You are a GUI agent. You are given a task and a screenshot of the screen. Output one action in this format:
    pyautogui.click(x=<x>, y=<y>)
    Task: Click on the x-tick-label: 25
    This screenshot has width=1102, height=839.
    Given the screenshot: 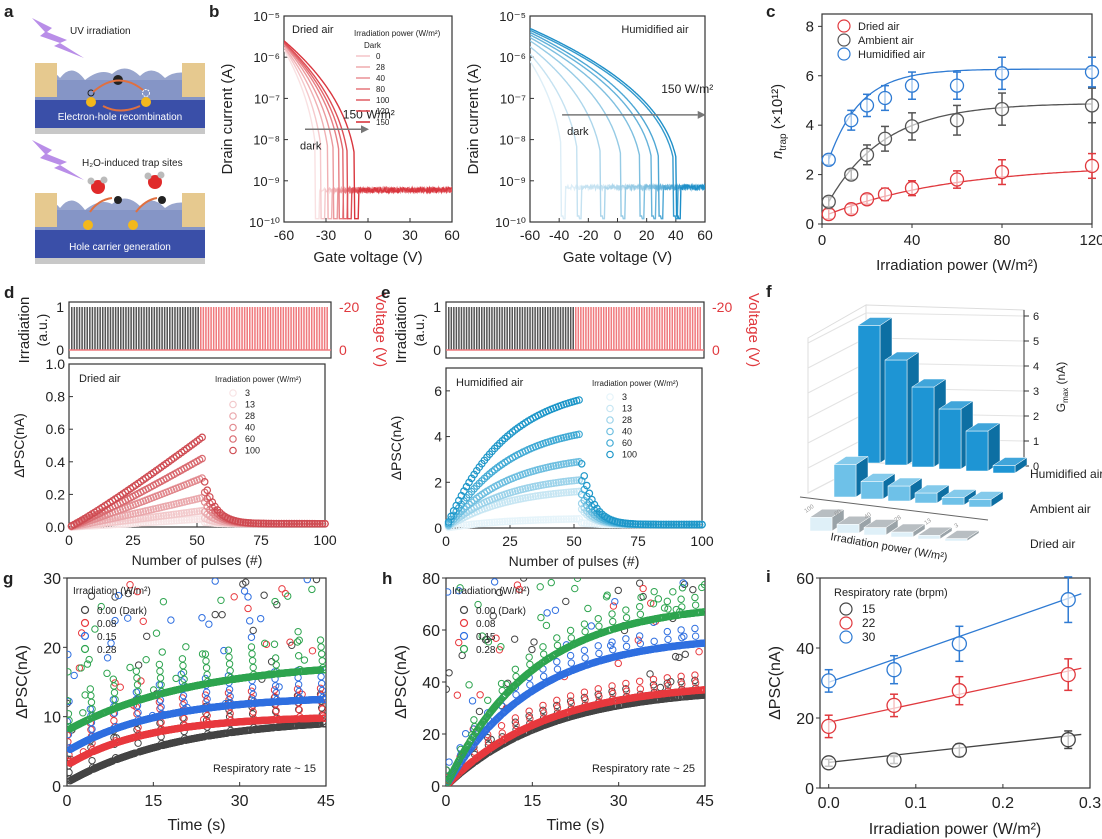 What is the action you would take?
    pyautogui.click(x=510, y=541)
    